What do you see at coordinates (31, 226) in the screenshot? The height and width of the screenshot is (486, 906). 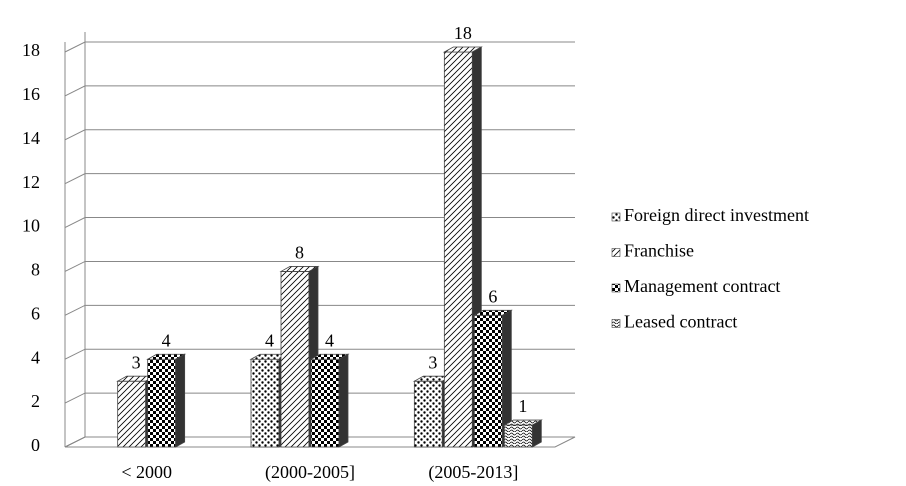 I see `y-tick-label: 10` at bounding box center [31, 226].